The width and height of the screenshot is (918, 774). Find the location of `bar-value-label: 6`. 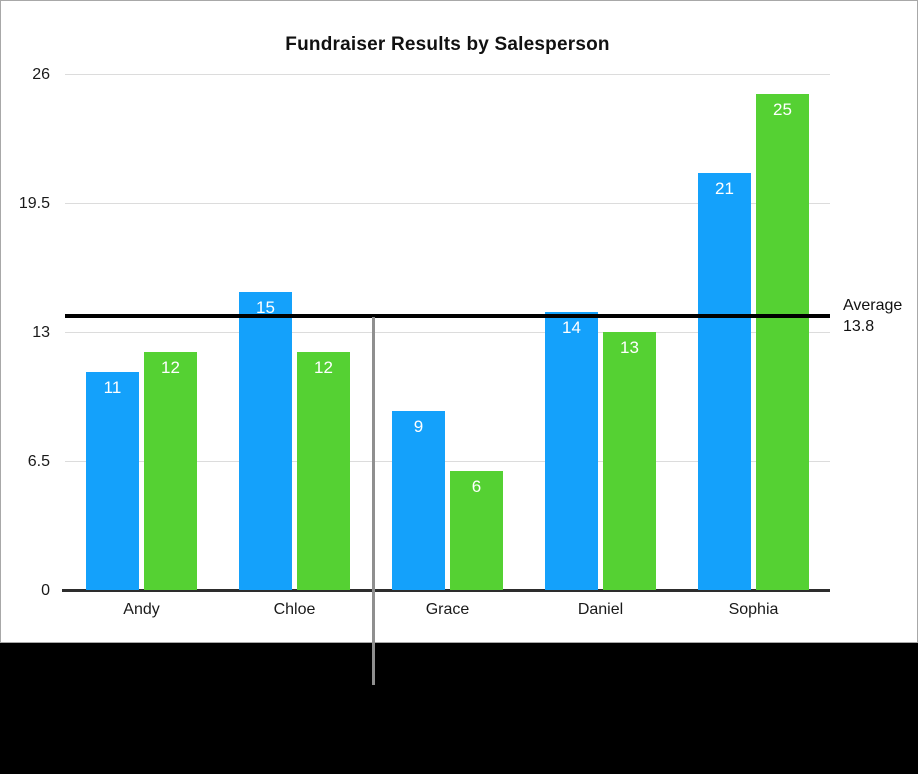

bar-value-label: 6 is located at coordinates (476, 486).